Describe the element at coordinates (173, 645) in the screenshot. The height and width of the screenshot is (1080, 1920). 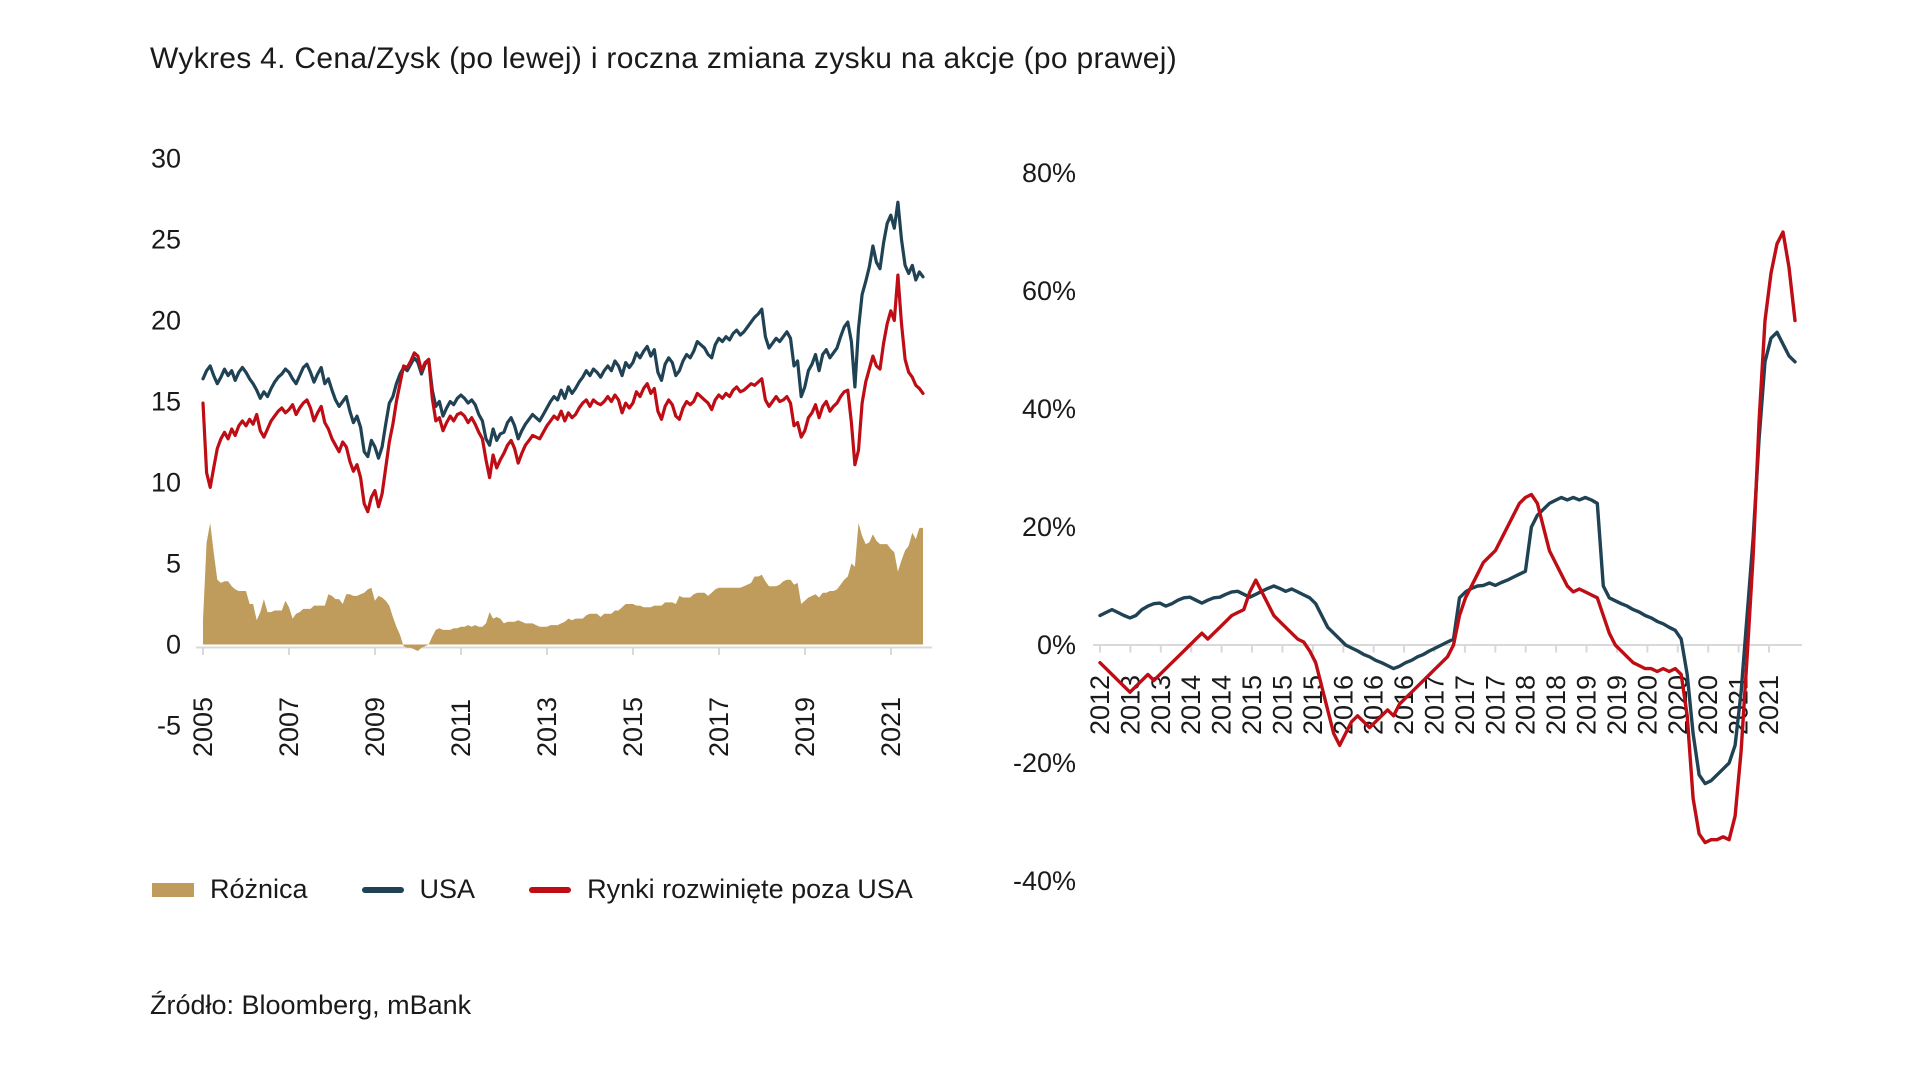
I see `left-y-tick-label: 0` at that location.